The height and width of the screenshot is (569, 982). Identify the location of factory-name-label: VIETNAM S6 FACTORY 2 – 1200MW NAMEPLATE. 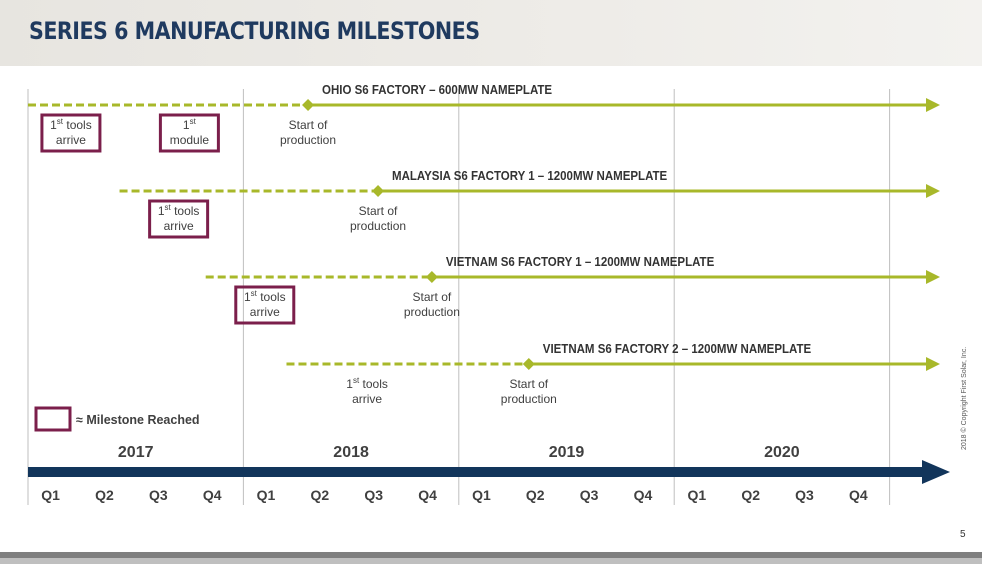
(677, 349).